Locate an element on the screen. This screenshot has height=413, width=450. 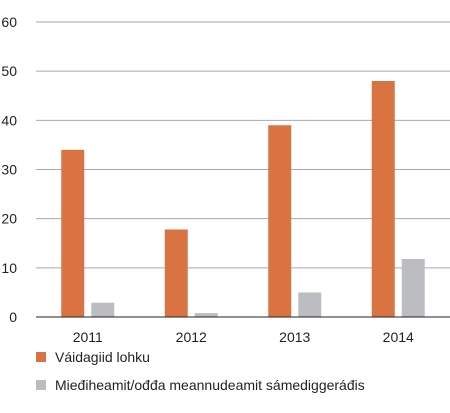
x-tick-label-2013: 2013 is located at coordinates (294, 337).